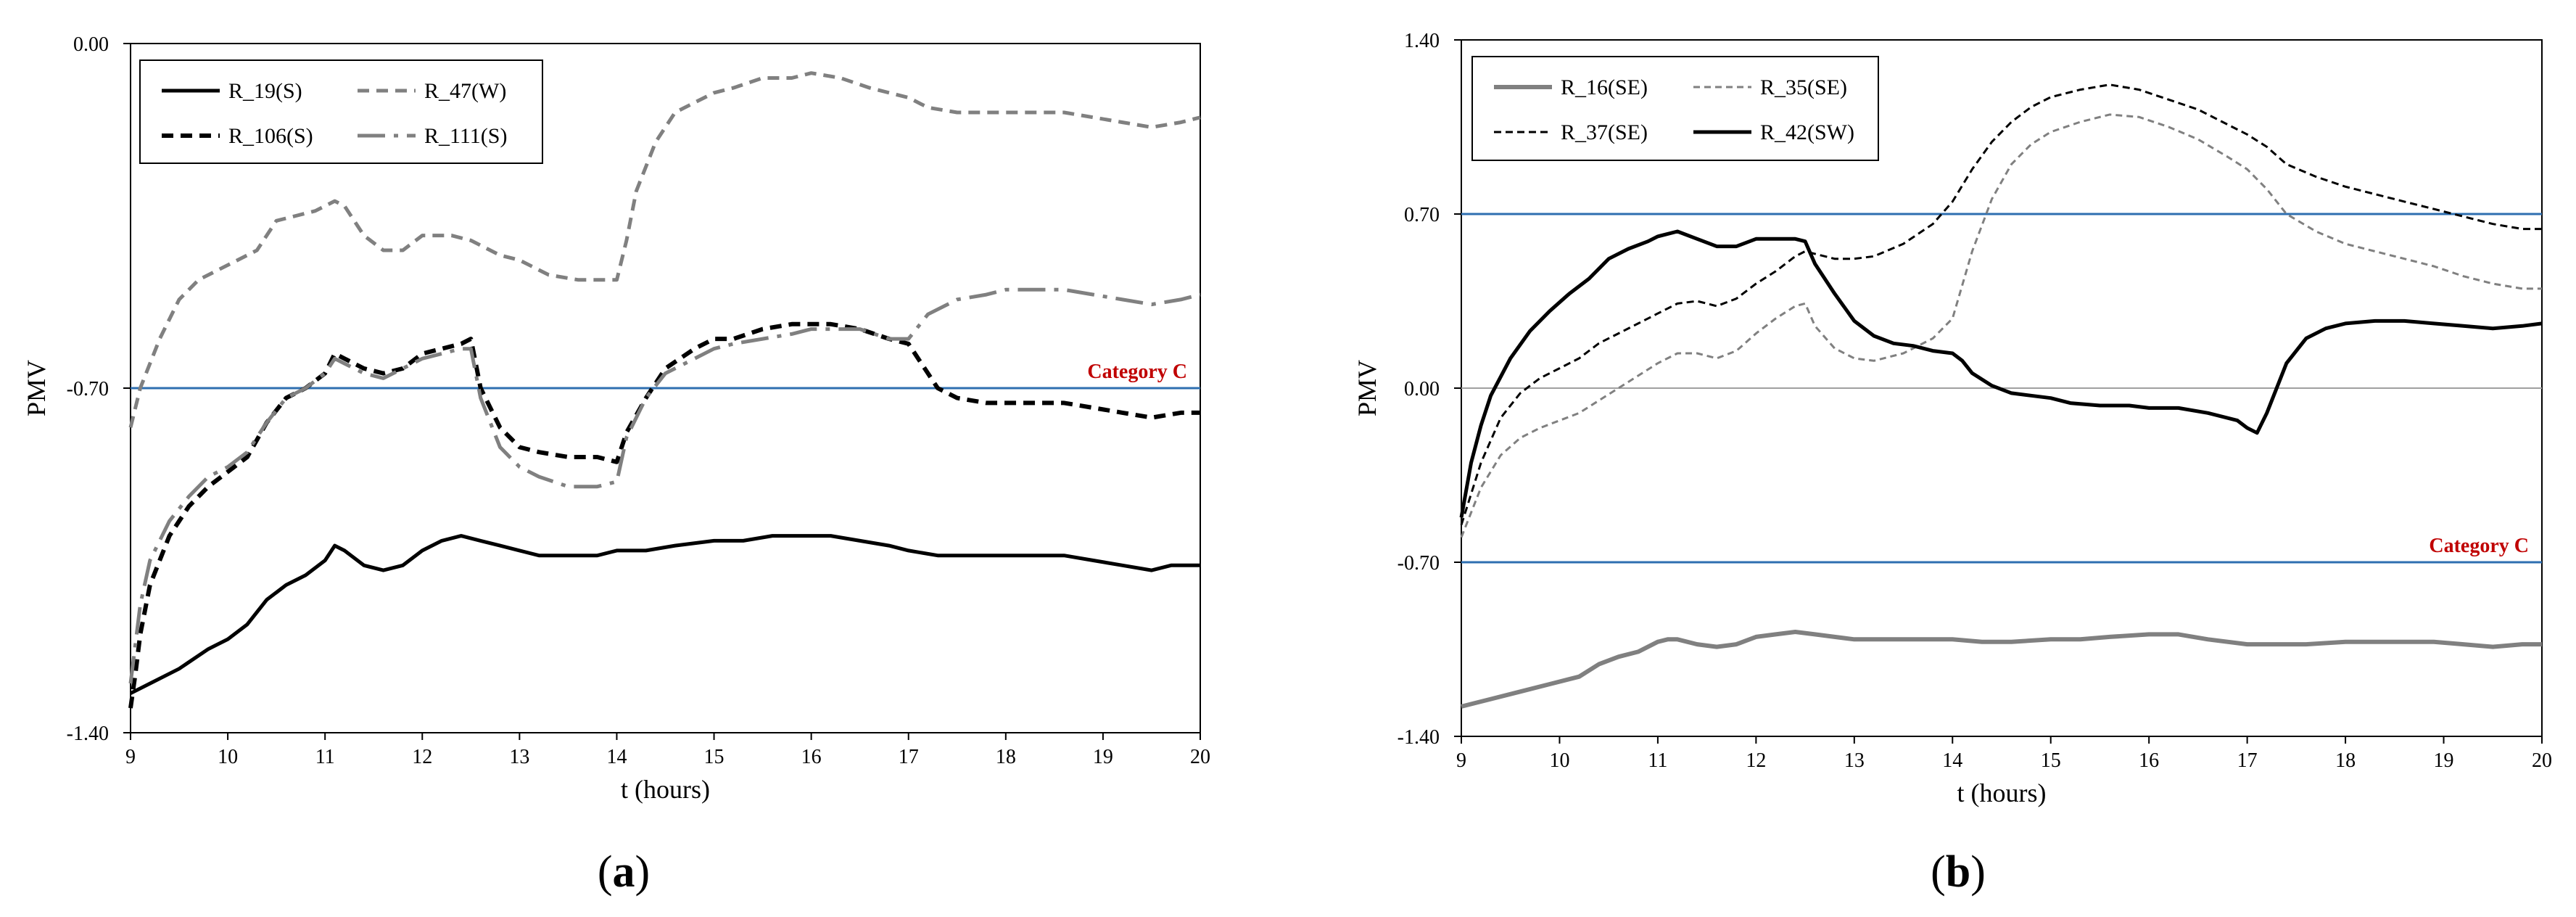 This screenshot has width=2576, height=917. I want to click on y-tick-label: 0.70, so click(1422, 215).